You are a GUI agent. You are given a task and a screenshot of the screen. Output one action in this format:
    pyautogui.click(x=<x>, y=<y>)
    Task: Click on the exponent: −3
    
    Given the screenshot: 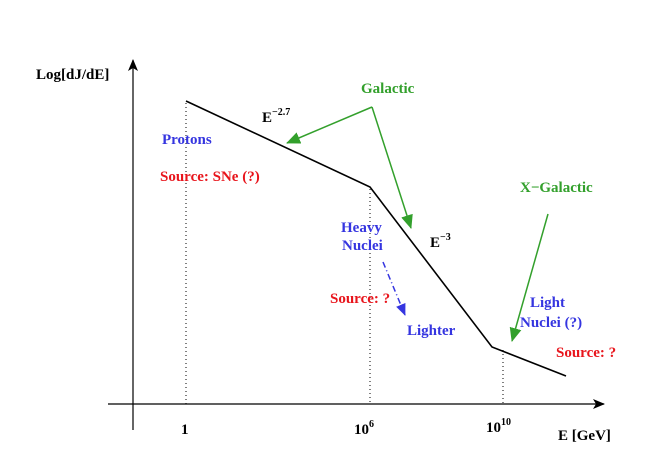 What is the action you would take?
    pyautogui.click(x=445, y=237)
    